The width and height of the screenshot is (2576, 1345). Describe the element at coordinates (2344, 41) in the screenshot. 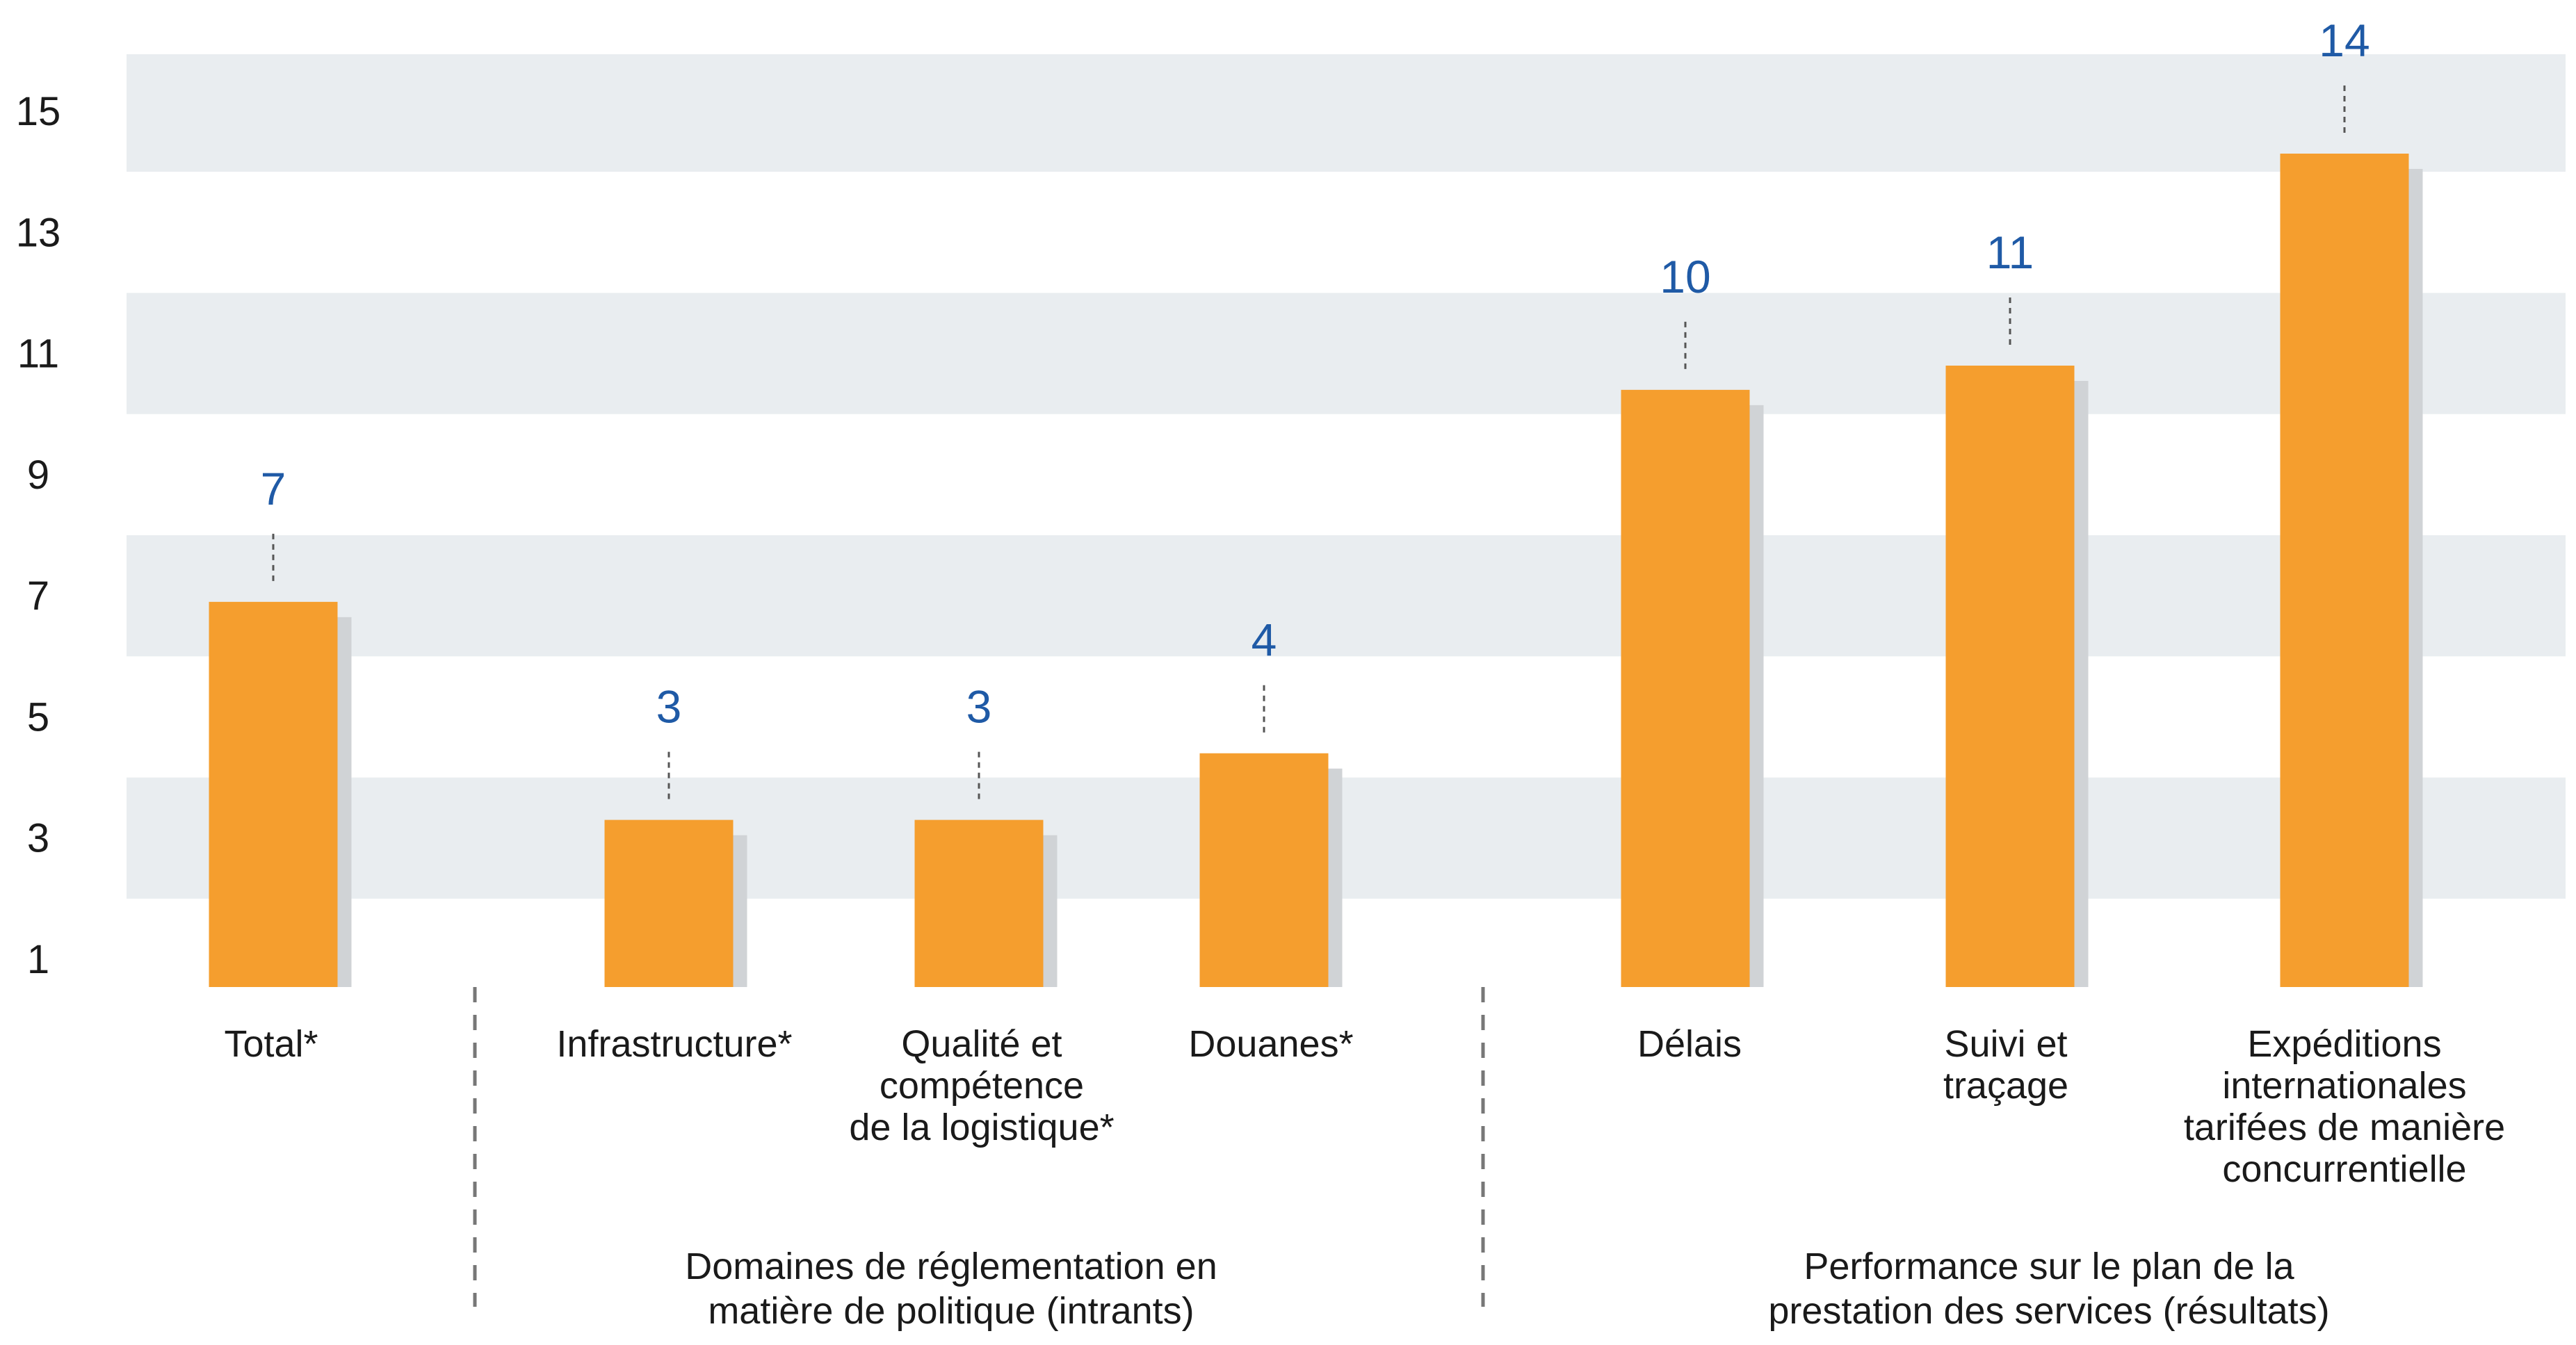

I see `data-label: 14` at that location.